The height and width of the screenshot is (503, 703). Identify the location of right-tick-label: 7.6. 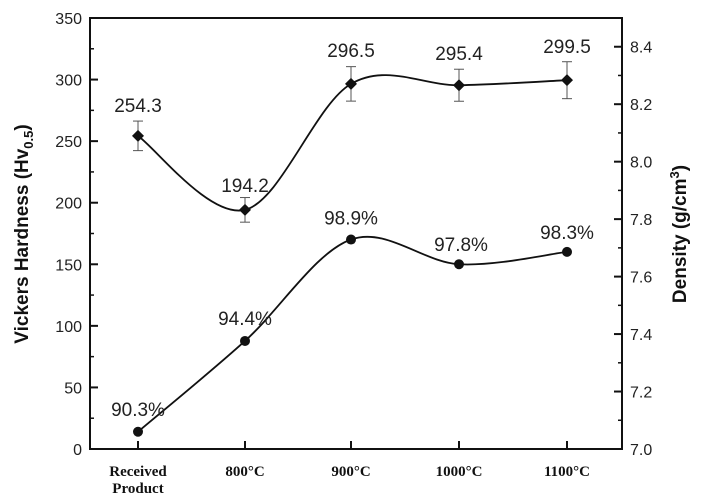
(641, 278).